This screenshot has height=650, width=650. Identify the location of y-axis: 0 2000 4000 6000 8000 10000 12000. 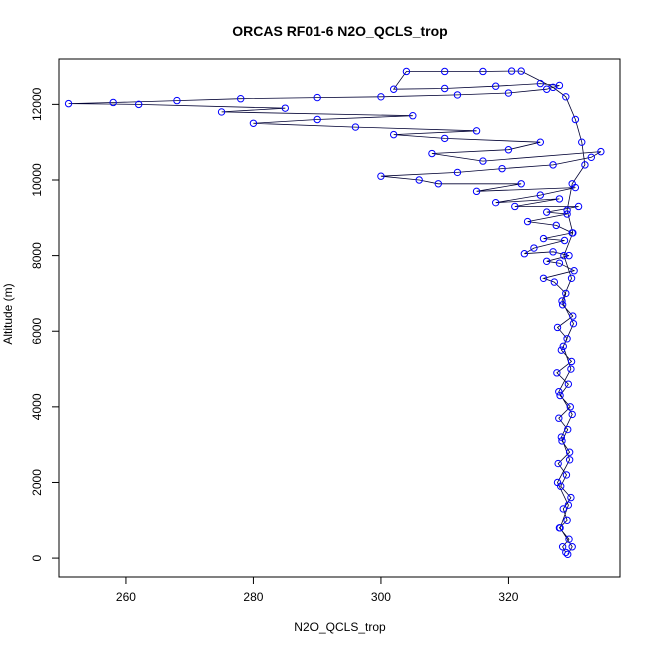
(44, 324).